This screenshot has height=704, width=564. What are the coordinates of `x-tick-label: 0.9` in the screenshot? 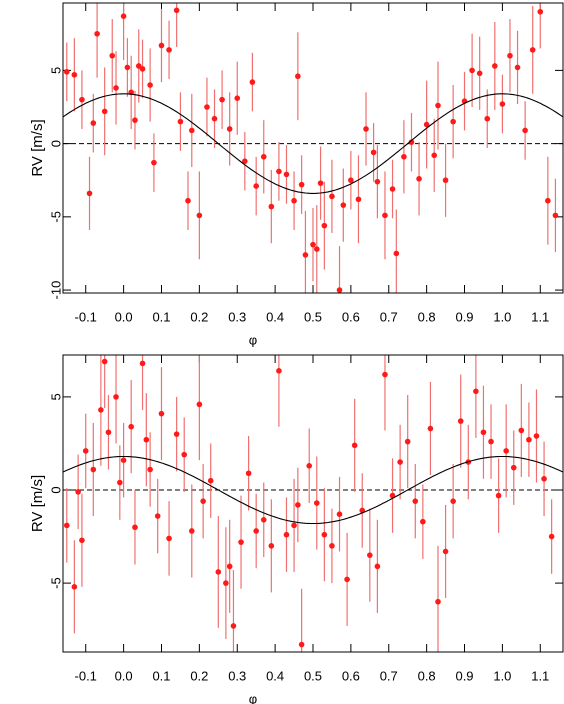 It's located at (464, 675).